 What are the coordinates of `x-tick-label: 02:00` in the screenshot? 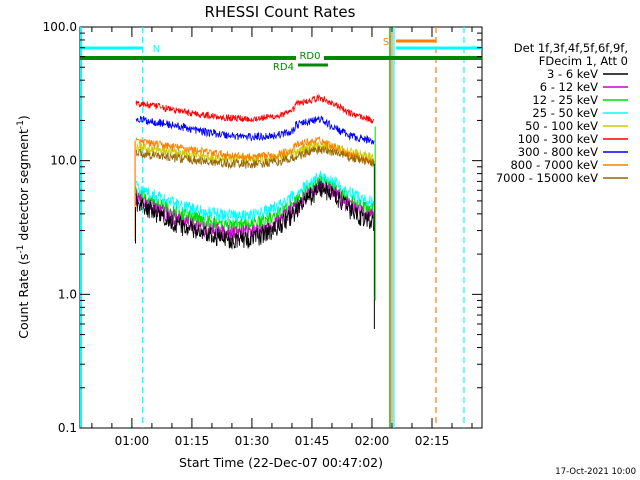 It's located at (372, 441).